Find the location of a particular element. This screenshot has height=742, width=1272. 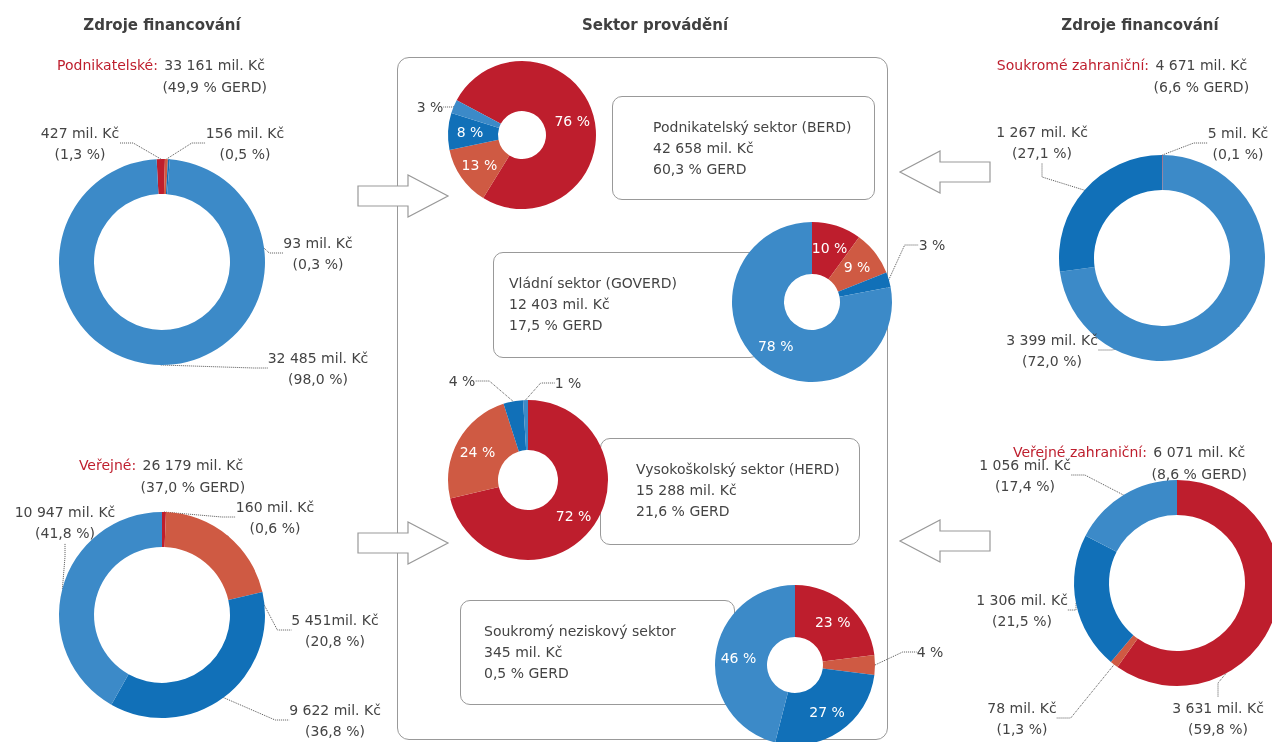

data-label: 156 mil. Kč (0,5 %) is located at coordinates (245, 143).